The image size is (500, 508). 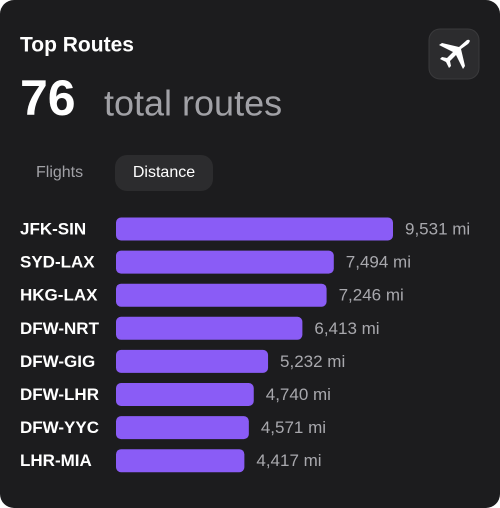 What do you see at coordinates (454, 54) in the screenshot?
I see `app-icon` at bounding box center [454, 54].